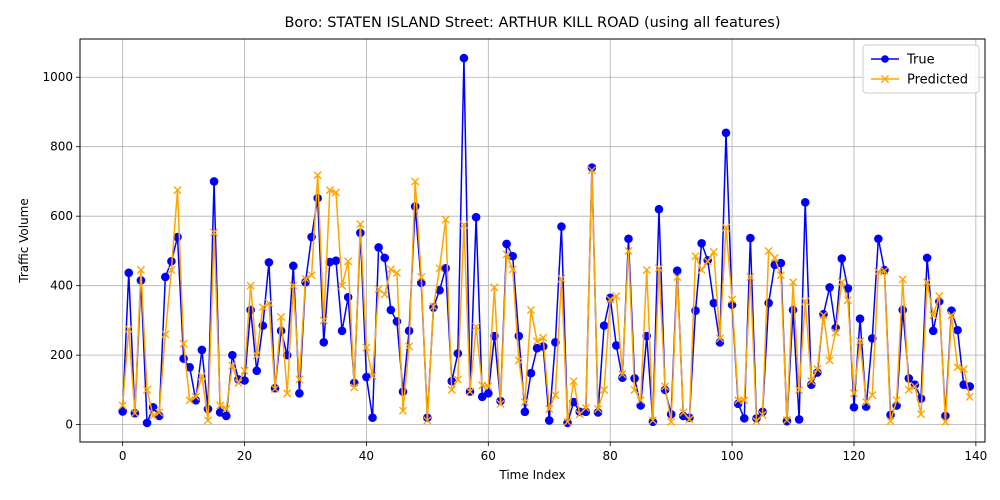 This screenshot has width=1000, height=500. I want to click on y-tick-label: 0, so click(69, 425).